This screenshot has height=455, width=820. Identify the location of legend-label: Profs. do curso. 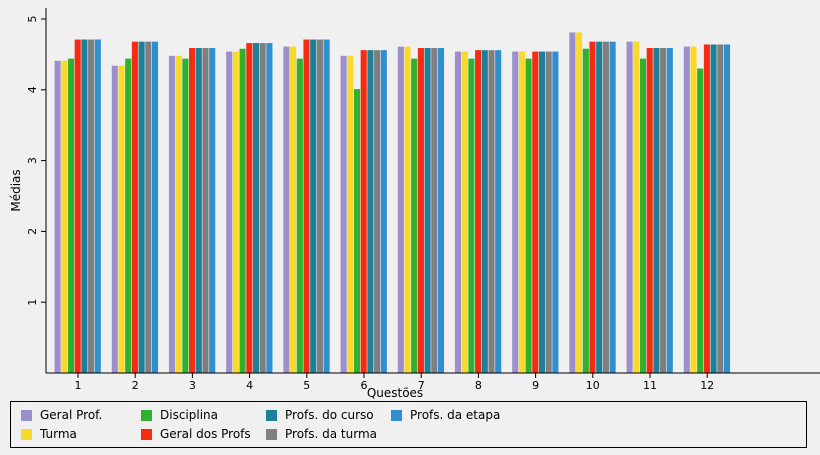
(329, 415).